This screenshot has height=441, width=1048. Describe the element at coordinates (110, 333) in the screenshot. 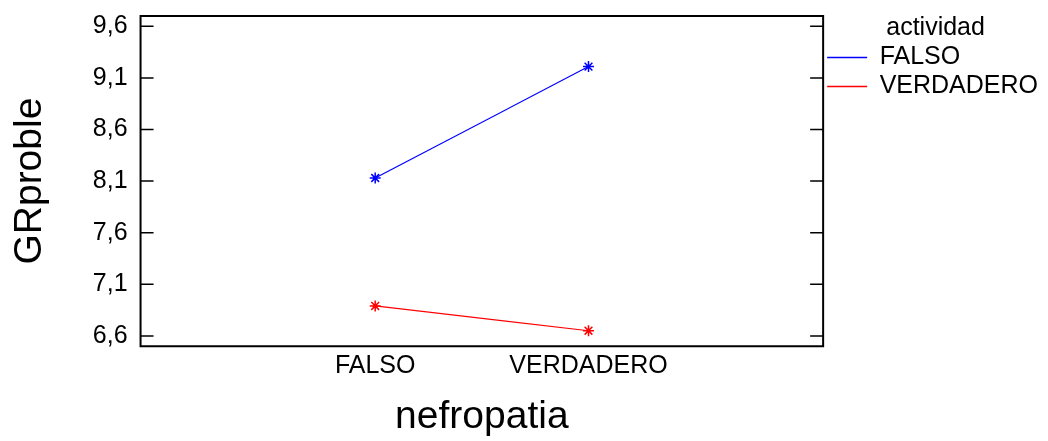

I see `y-tick-label: 6,6` at that location.